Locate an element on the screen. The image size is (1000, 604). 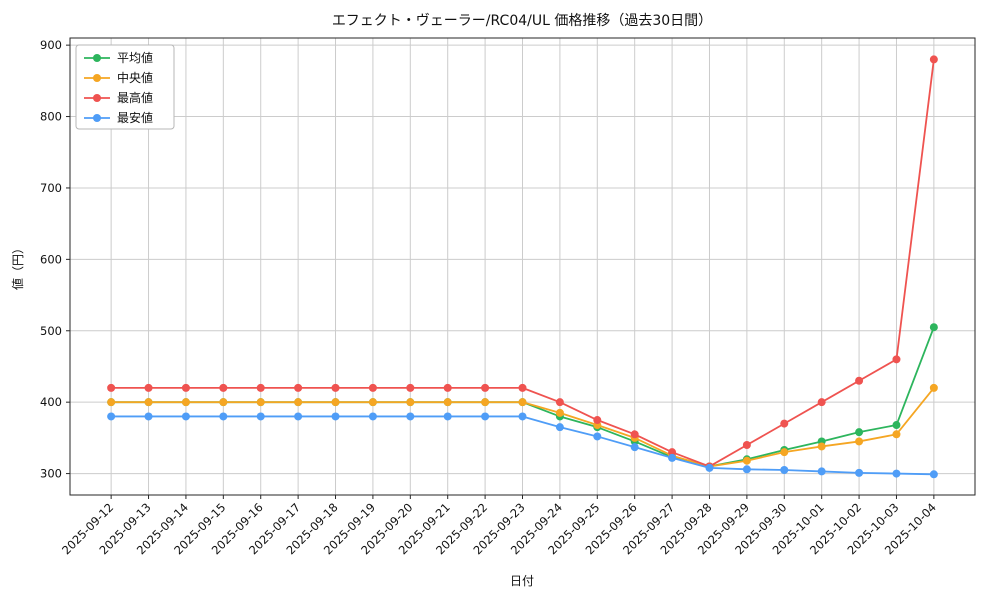
y-tick-label: 400 is located at coordinates (51, 402).